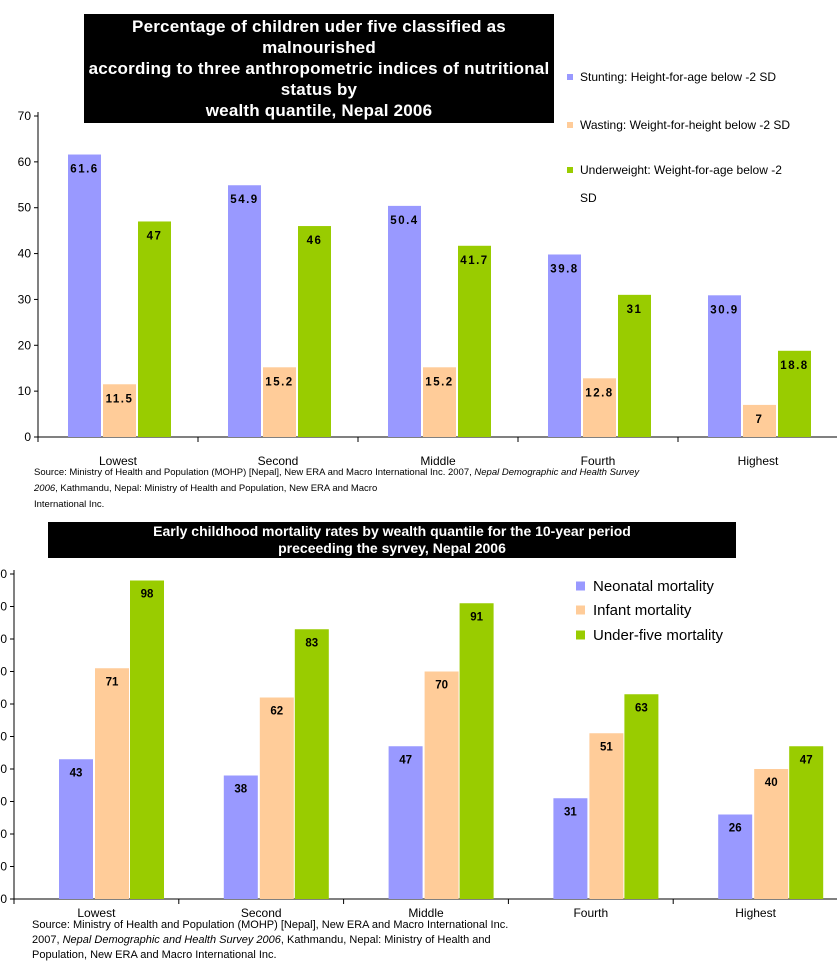 Image resolution: width=837 pixels, height=972 pixels. Describe the element at coordinates (404, 221) in the screenshot. I see `chart1-data-label: 50.4` at that location.